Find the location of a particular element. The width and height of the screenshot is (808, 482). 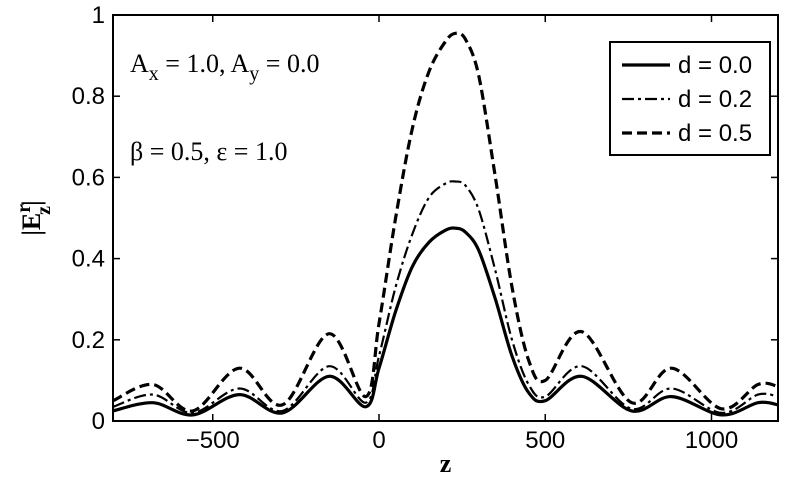

annotation-0-part: x is located at coordinates (154, 74).